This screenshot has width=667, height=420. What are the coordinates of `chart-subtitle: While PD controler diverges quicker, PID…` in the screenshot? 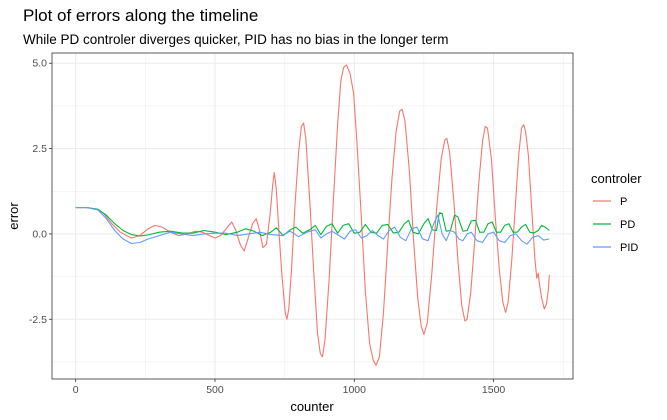 It's located at (235, 39).